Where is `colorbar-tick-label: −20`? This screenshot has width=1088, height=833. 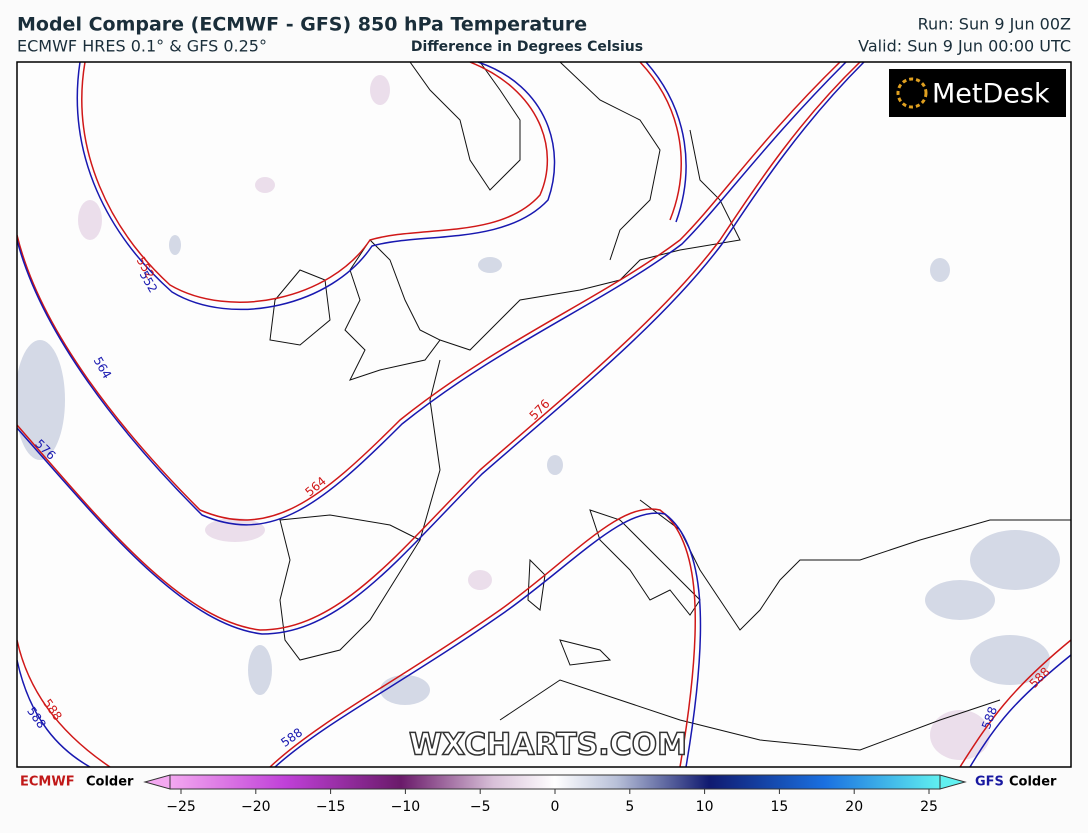
colorbar-tick-label: −20 is located at coordinates (256, 807).